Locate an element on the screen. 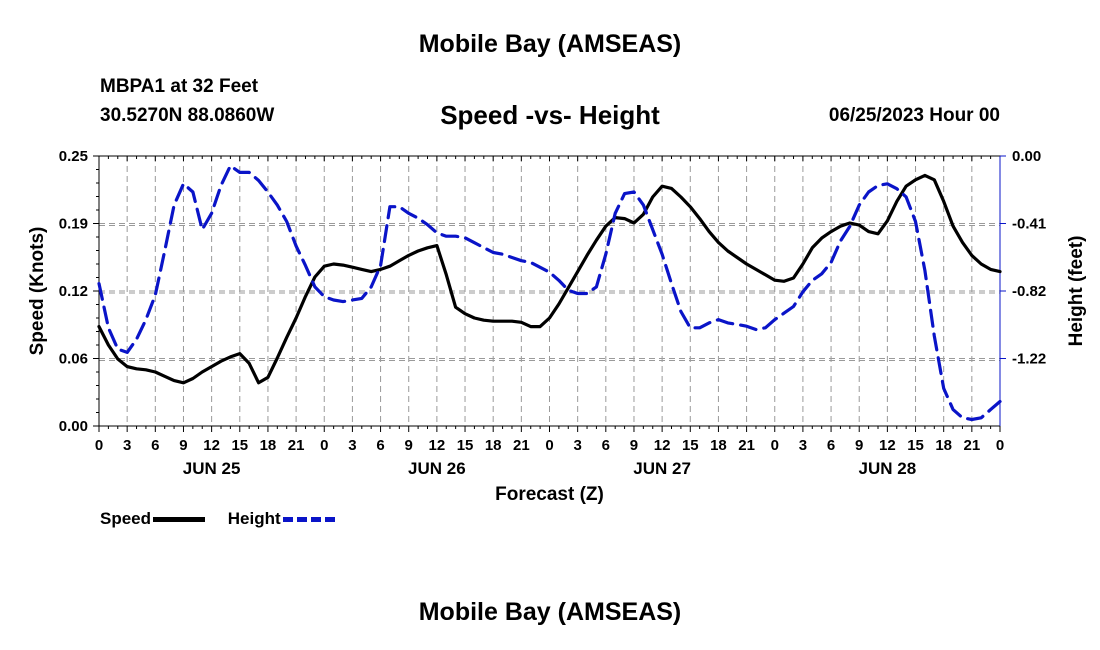  legend: Speed Height is located at coordinates (226, 519).